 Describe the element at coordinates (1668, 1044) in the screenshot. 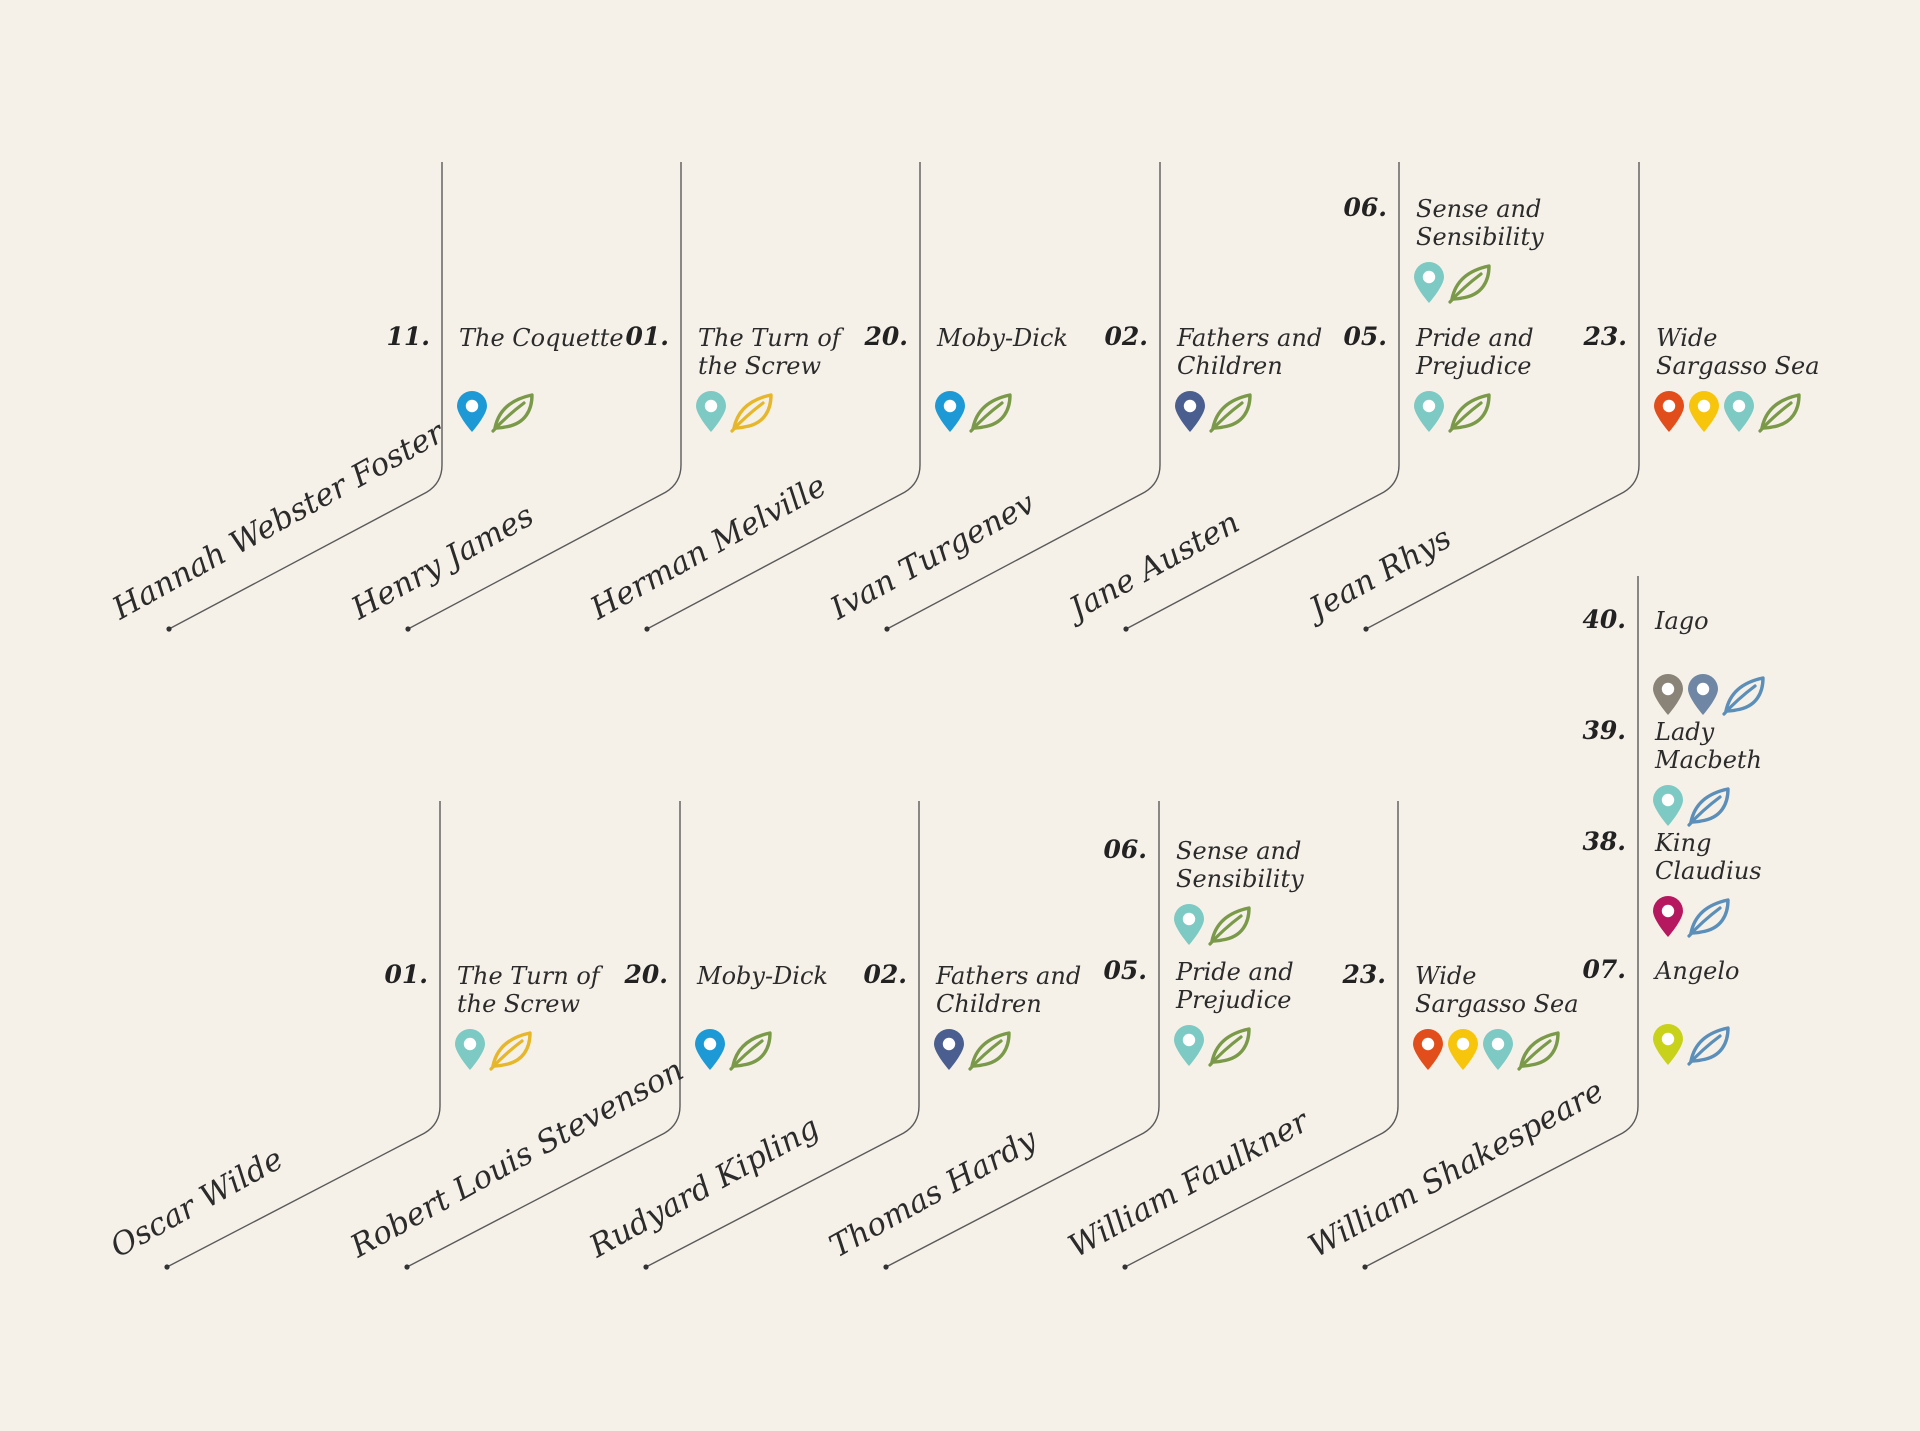

I see `pin-lime-pin-icon` at that location.